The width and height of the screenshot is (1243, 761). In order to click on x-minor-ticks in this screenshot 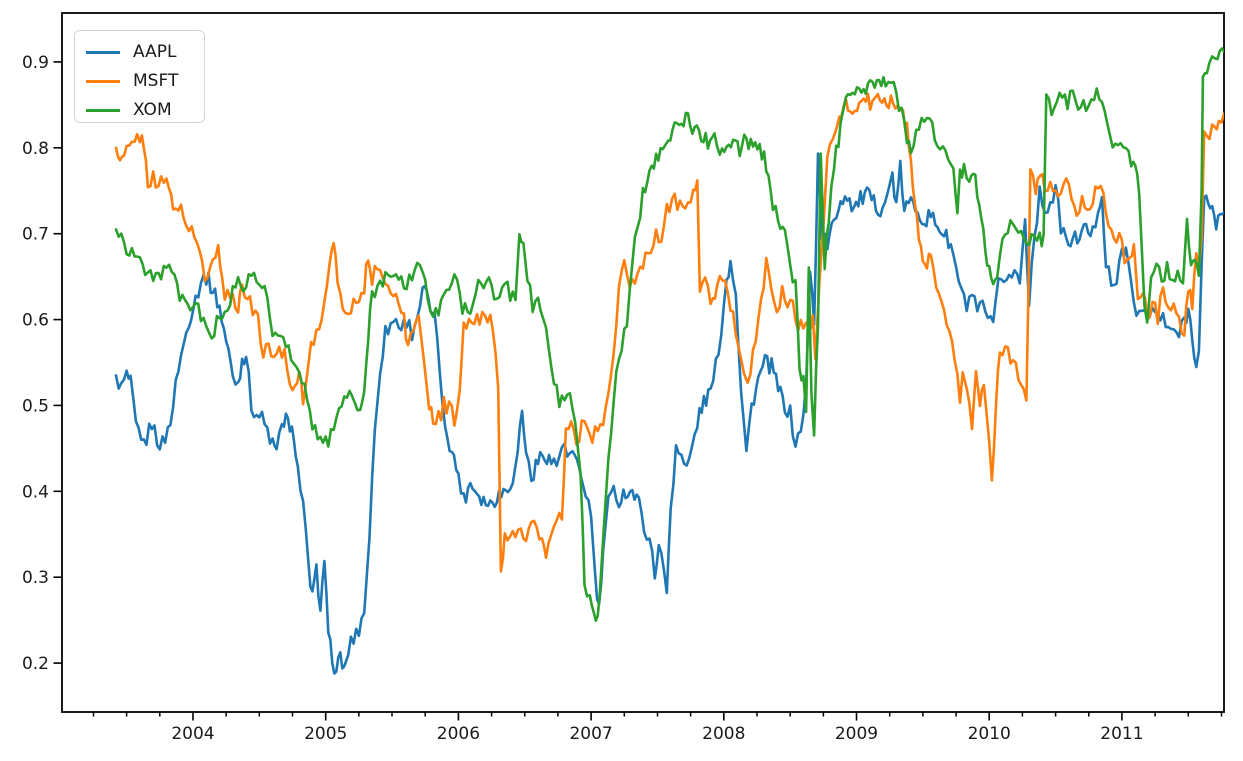, I will do `click(657, 714)`.